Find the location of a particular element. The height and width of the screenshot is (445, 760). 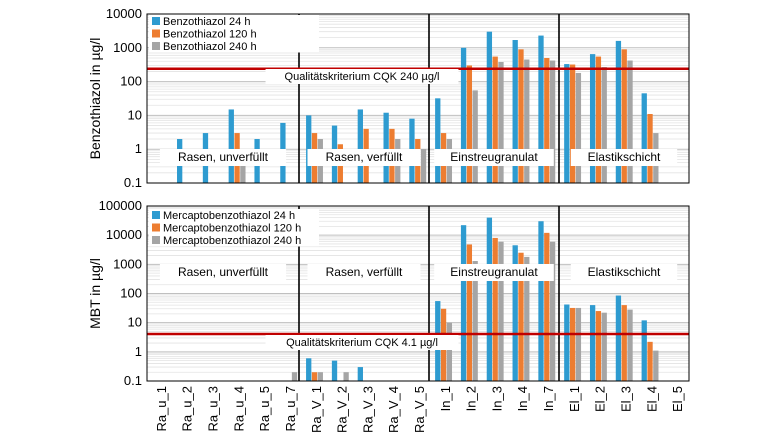

threshold-label: Qualitätskriterium CQK 4.1 µg/l is located at coordinates (362, 343).